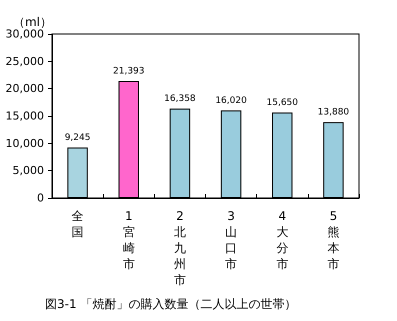 This screenshot has width=397, height=321. What do you see at coordinates (128, 71) in the screenshot?
I see `data-label: 21,393` at bounding box center [128, 71].